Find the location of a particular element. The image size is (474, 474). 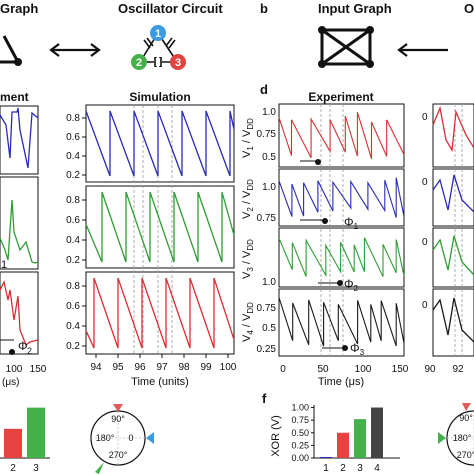

exp-xtick: 0 is located at coordinates (283, 369).